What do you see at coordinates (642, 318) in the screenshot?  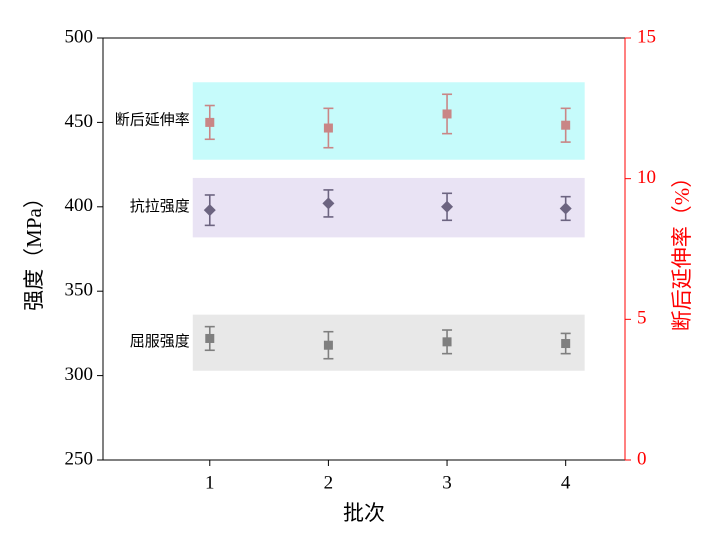 I see `y2-tick-label: 5` at bounding box center [642, 318].